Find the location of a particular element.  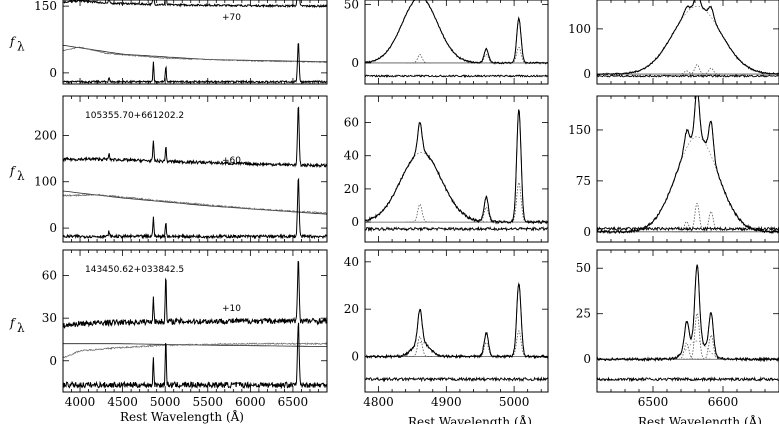

panel-r2-right-frame is located at coordinates (687, 169).